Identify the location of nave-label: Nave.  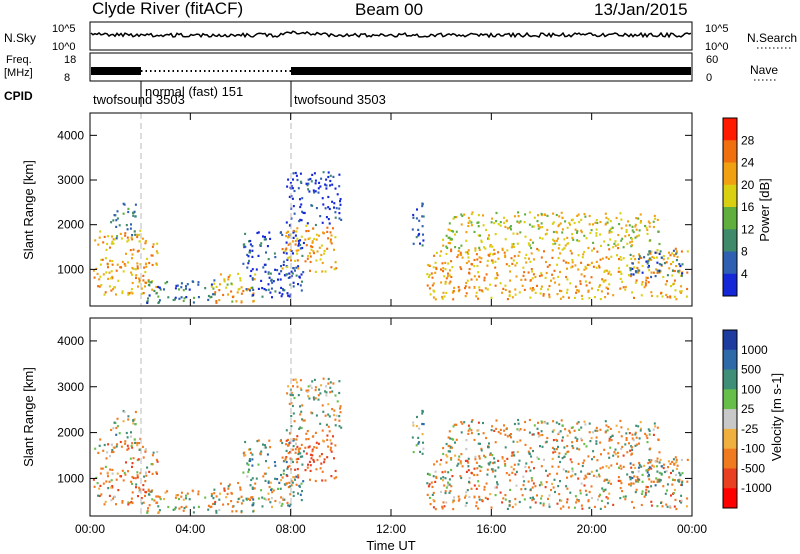
(764, 70).